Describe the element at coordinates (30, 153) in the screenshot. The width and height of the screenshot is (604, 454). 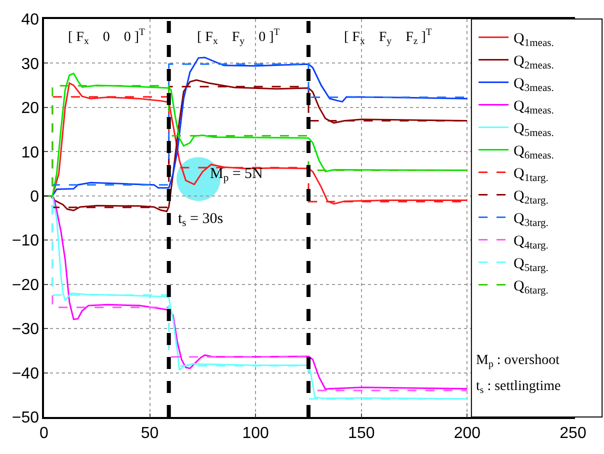
I see `y-tick-label: 10` at that location.